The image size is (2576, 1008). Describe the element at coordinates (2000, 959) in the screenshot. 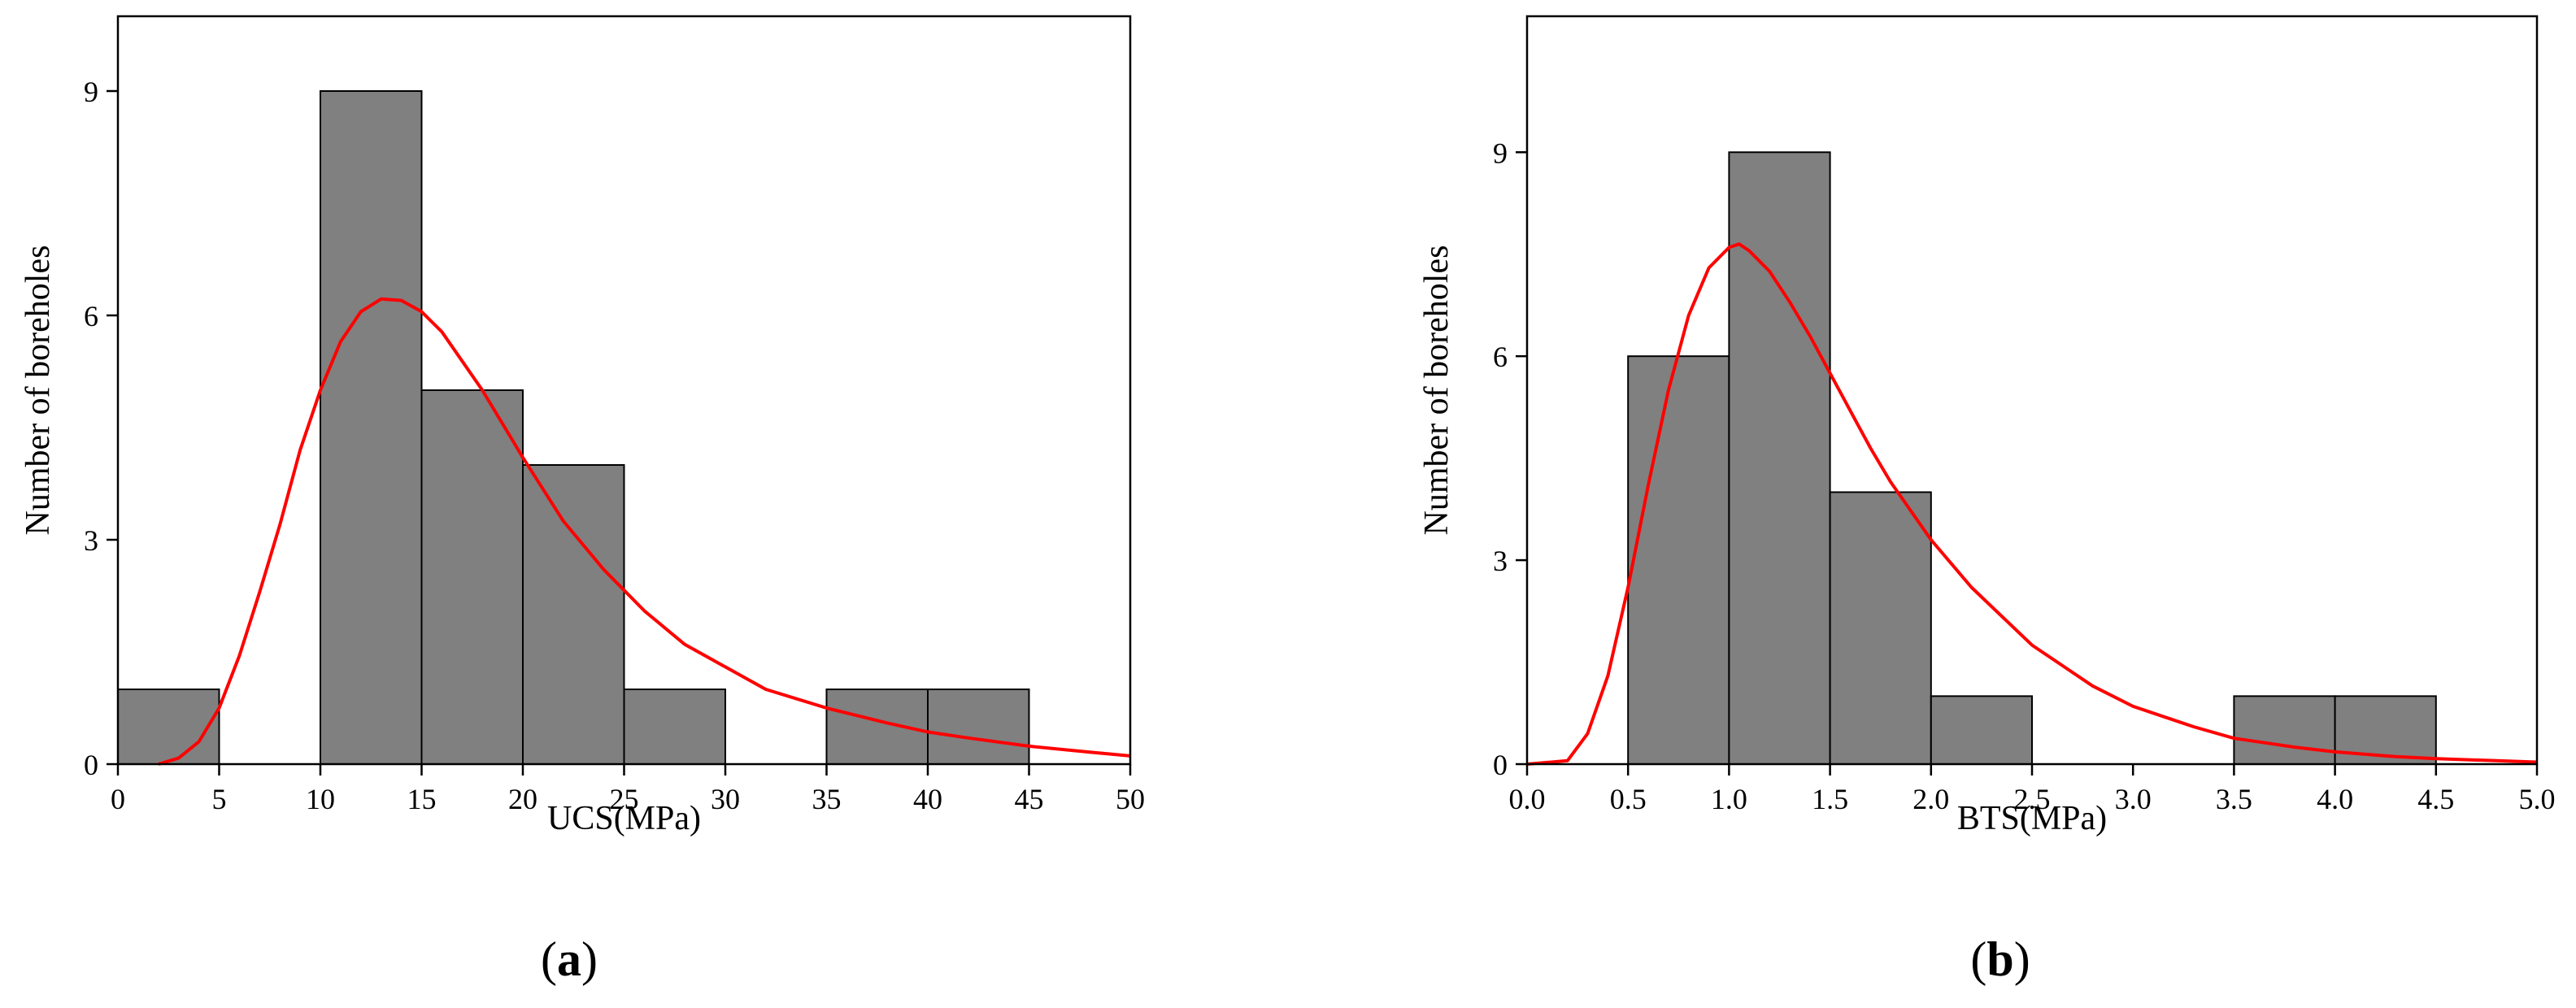

I see `panel-label: (b)` at that location.